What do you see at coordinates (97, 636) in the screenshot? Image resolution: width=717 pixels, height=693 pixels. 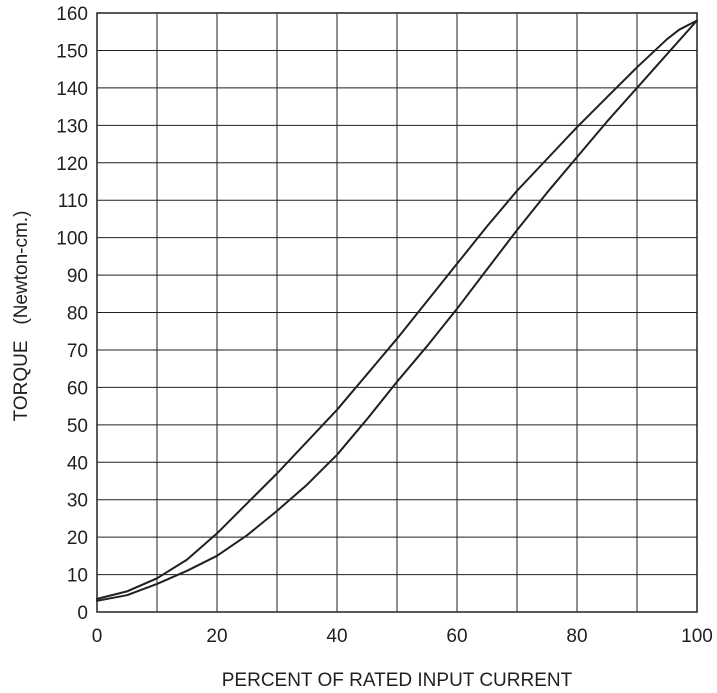 I see `x-tick-label: 0` at bounding box center [97, 636].